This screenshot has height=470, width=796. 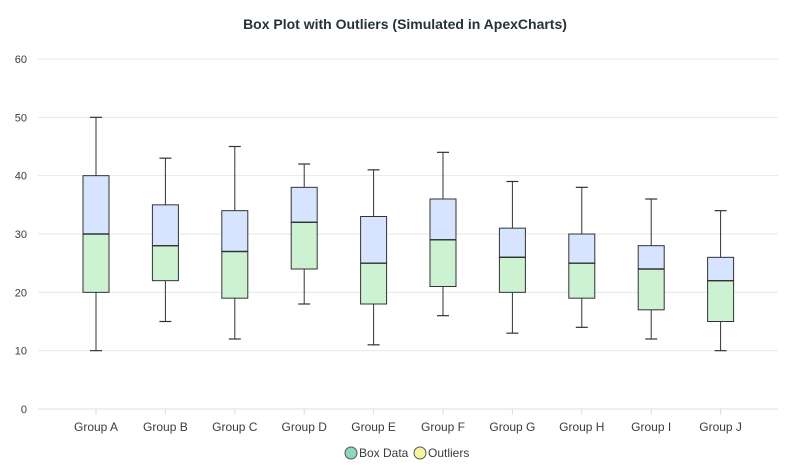 I want to click on legend: Box Data Outliers, so click(x=406, y=453).